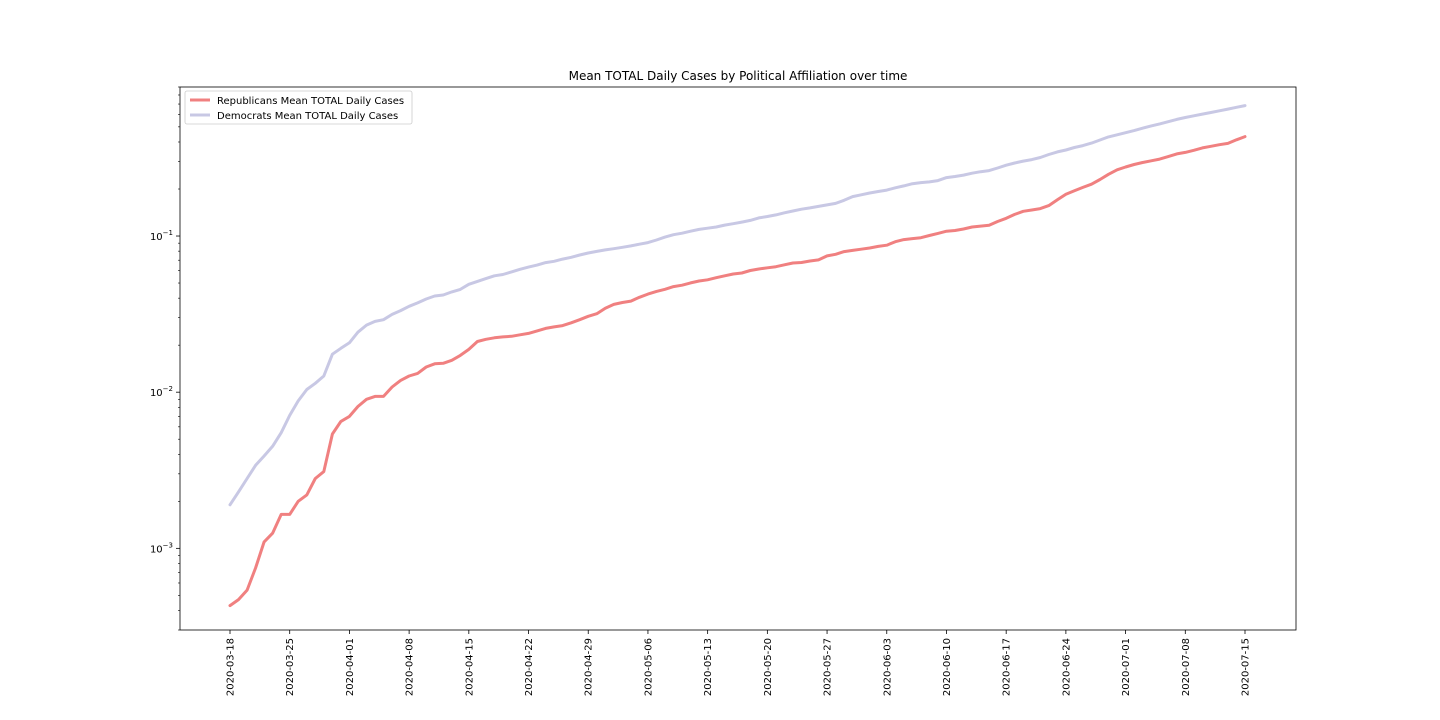  Describe the element at coordinates (231, 667) in the screenshot. I see `x-tick-label: 2020-03-18` at that location.